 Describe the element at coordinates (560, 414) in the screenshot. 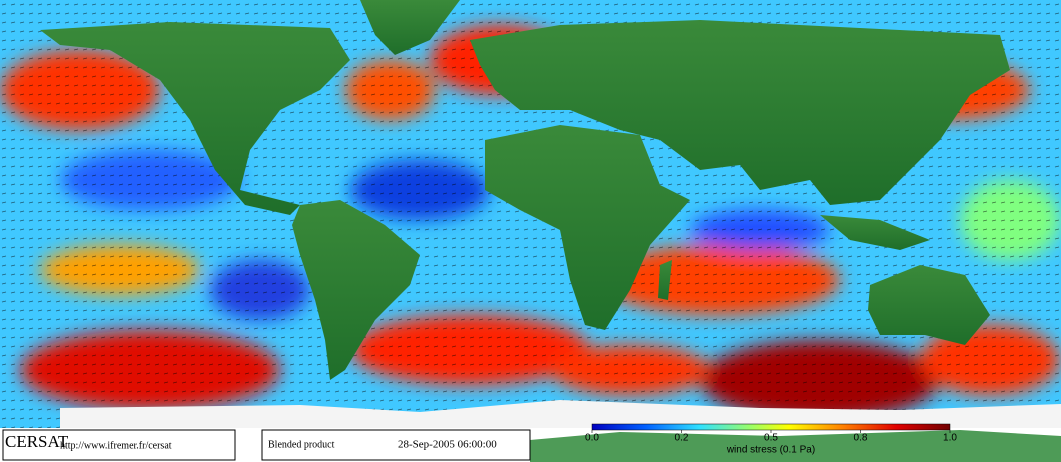

I see `antarctica` at that location.